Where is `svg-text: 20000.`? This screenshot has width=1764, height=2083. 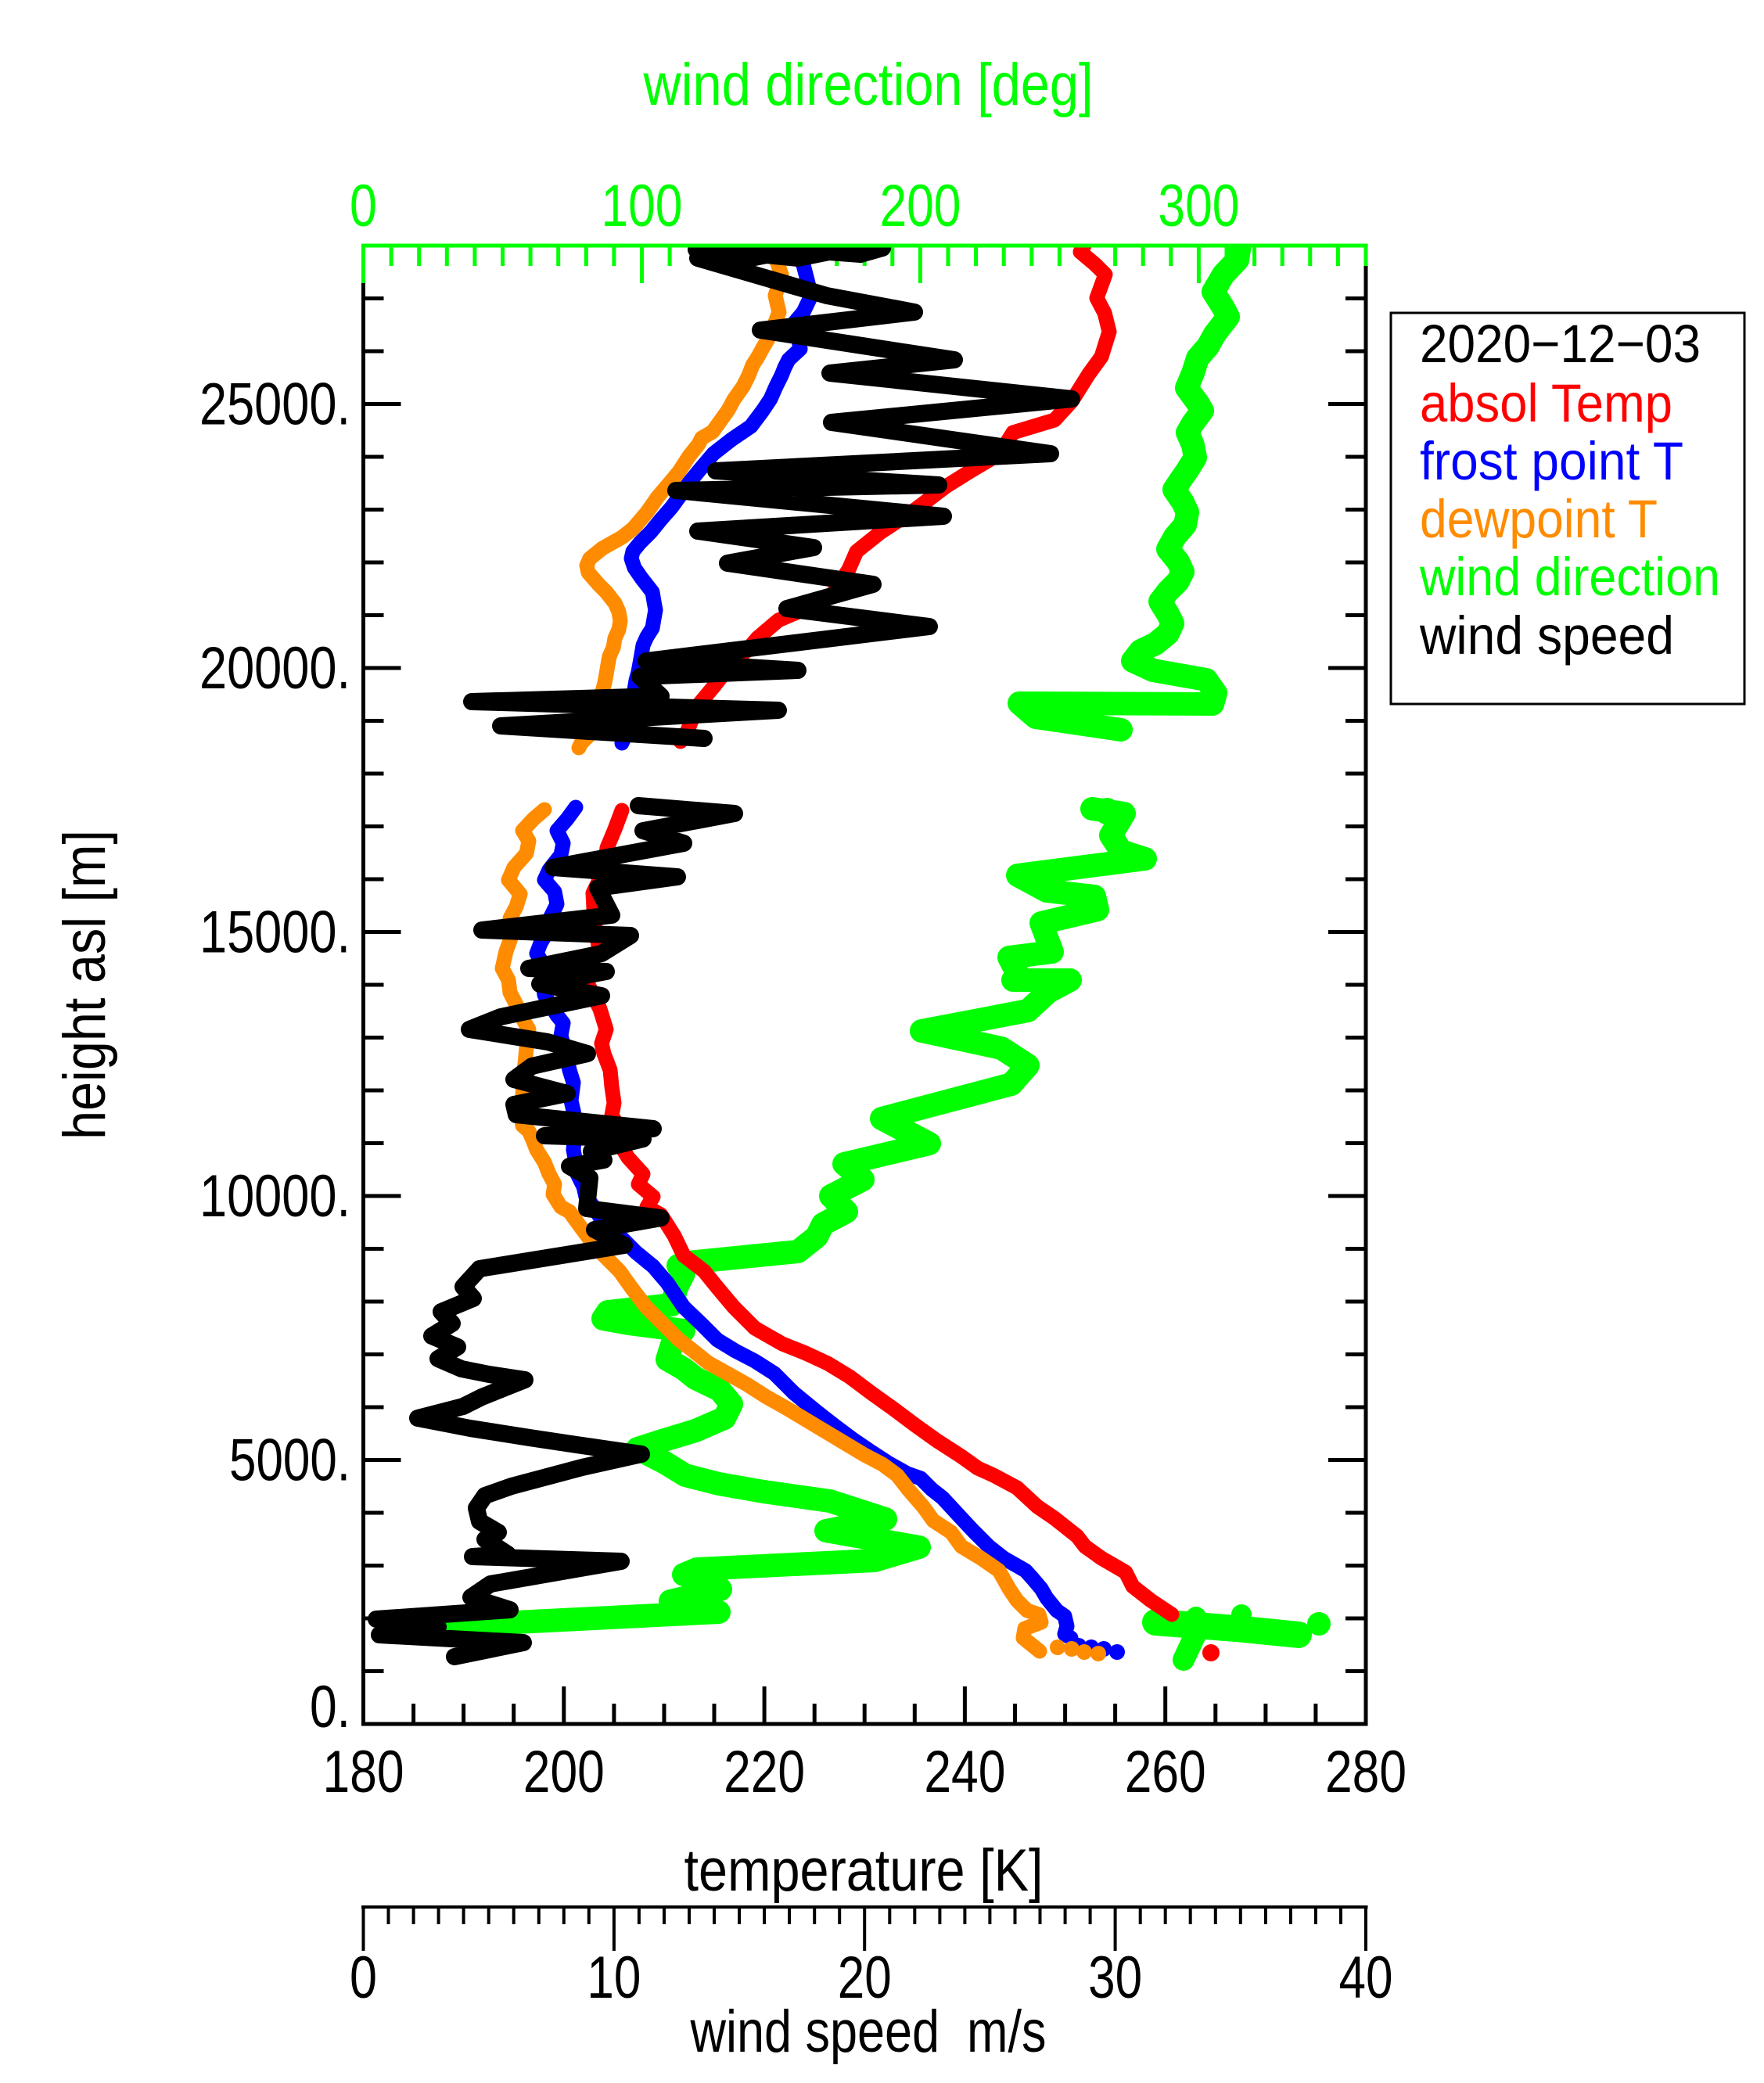 svg-text: 20000. is located at coordinates (274, 668).